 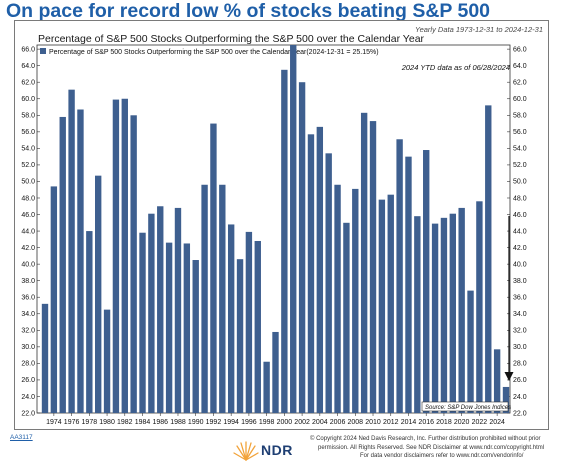 What do you see at coordinates (355, 422) in the screenshot?
I see `x-tick-label: 2008` at bounding box center [355, 422].